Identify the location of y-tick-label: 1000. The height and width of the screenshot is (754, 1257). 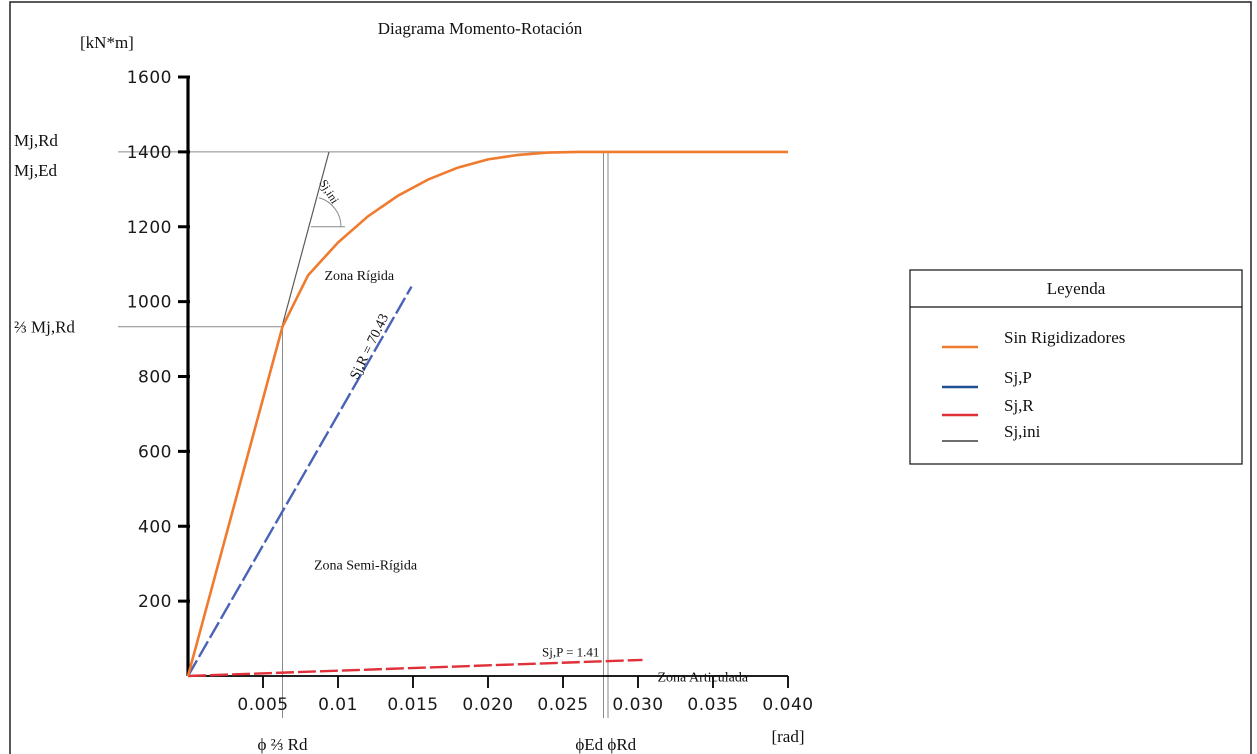
(149, 303).